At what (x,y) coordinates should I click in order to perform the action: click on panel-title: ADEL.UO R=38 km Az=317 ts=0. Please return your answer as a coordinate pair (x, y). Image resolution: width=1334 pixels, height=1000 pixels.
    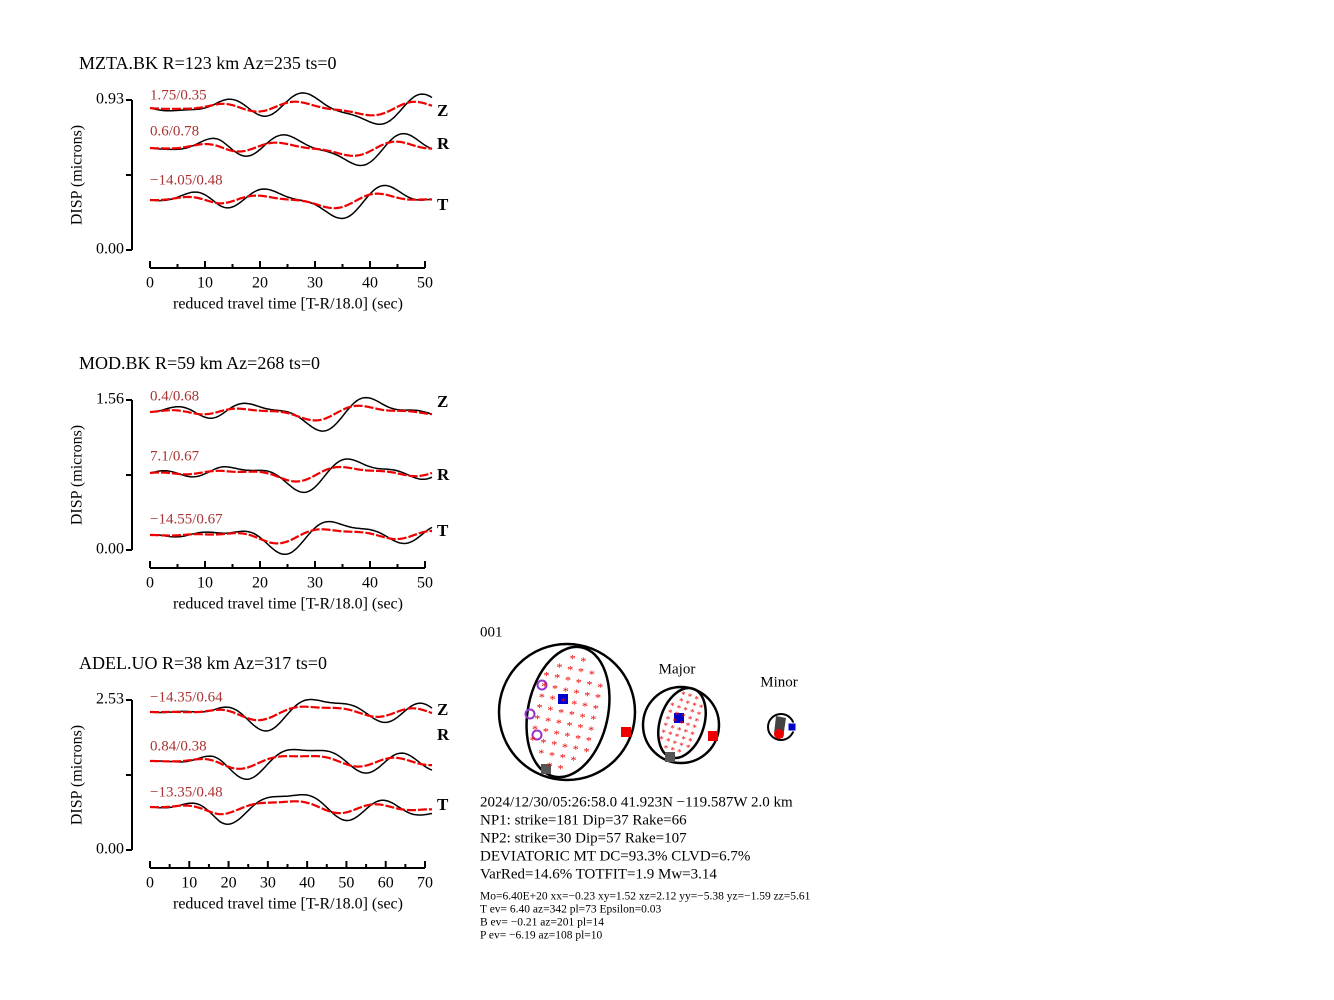
    Looking at the image, I should click on (203, 663).